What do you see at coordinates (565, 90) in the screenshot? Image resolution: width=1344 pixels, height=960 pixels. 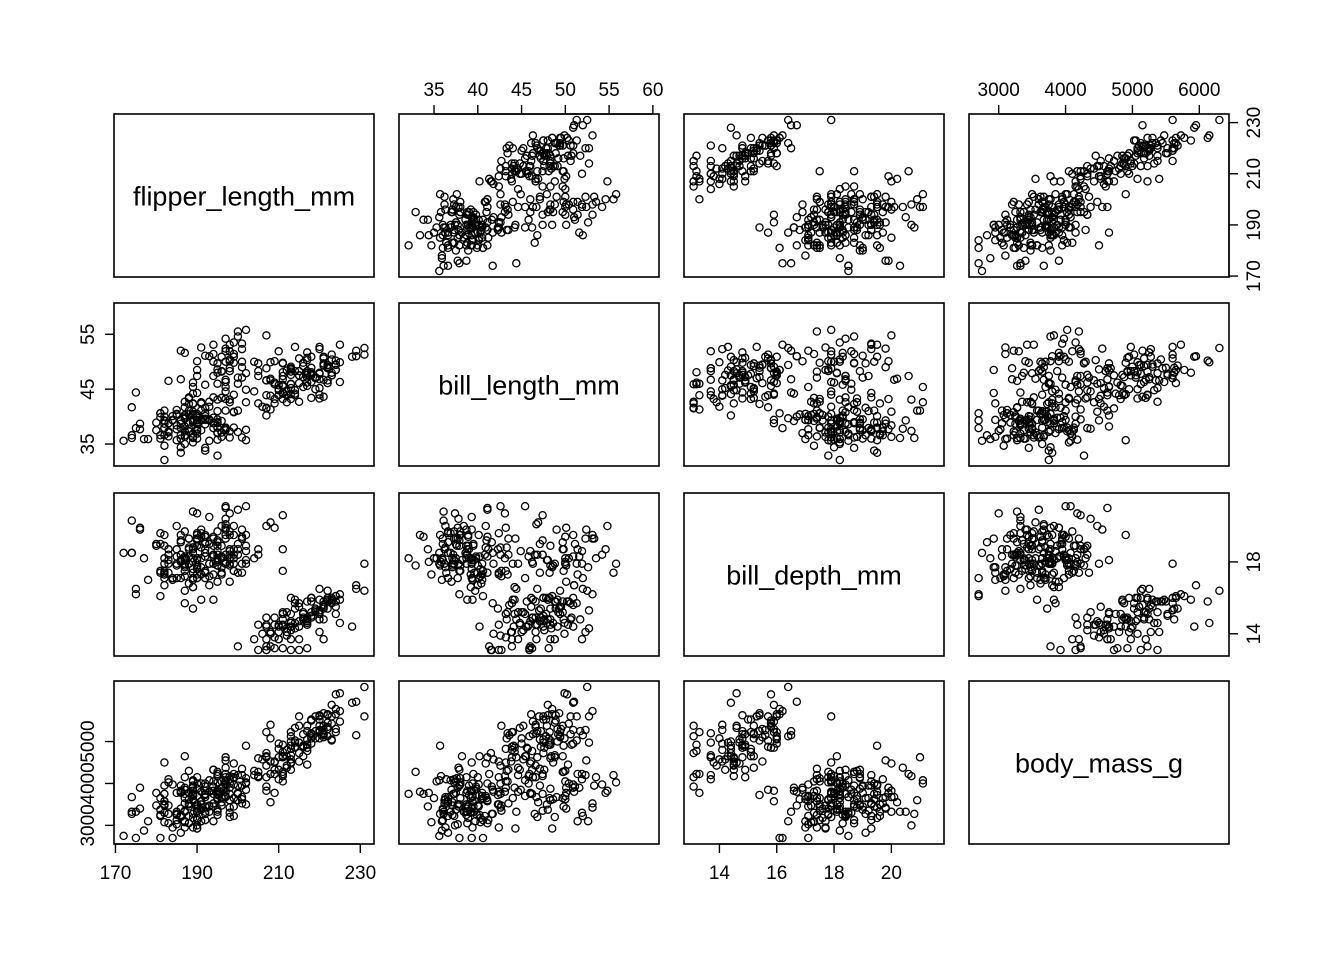 I see `tick-label: 50` at bounding box center [565, 90].